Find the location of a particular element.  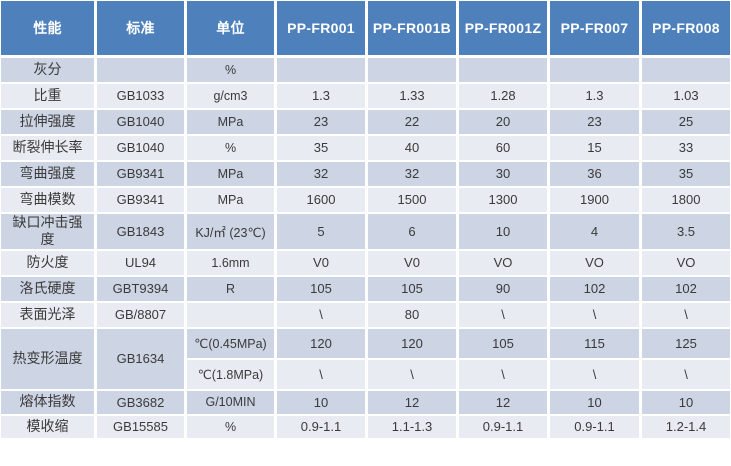

standard-cell: GB1843 is located at coordinates (141, 231).